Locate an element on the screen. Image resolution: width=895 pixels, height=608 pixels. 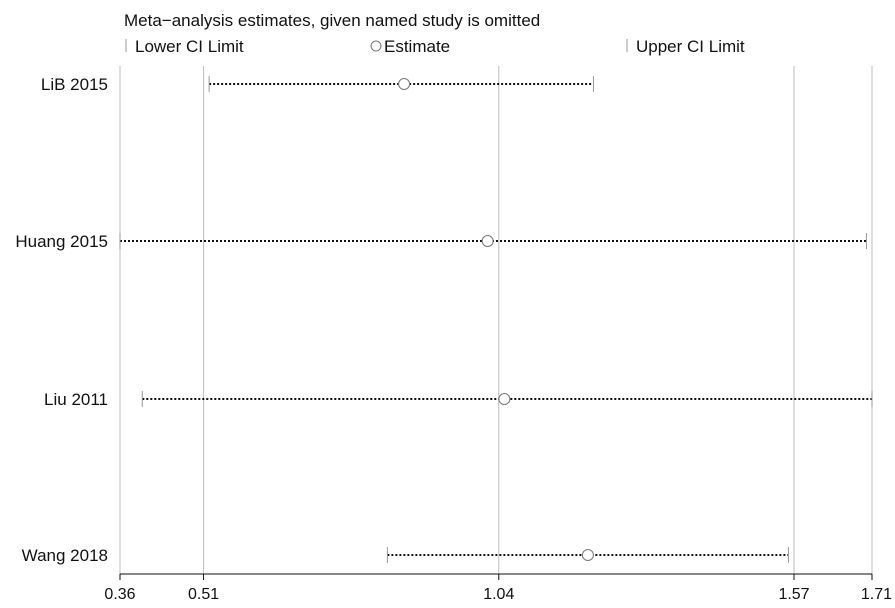
x-tick-label: 0.36 is located at coordinates (119, 594).